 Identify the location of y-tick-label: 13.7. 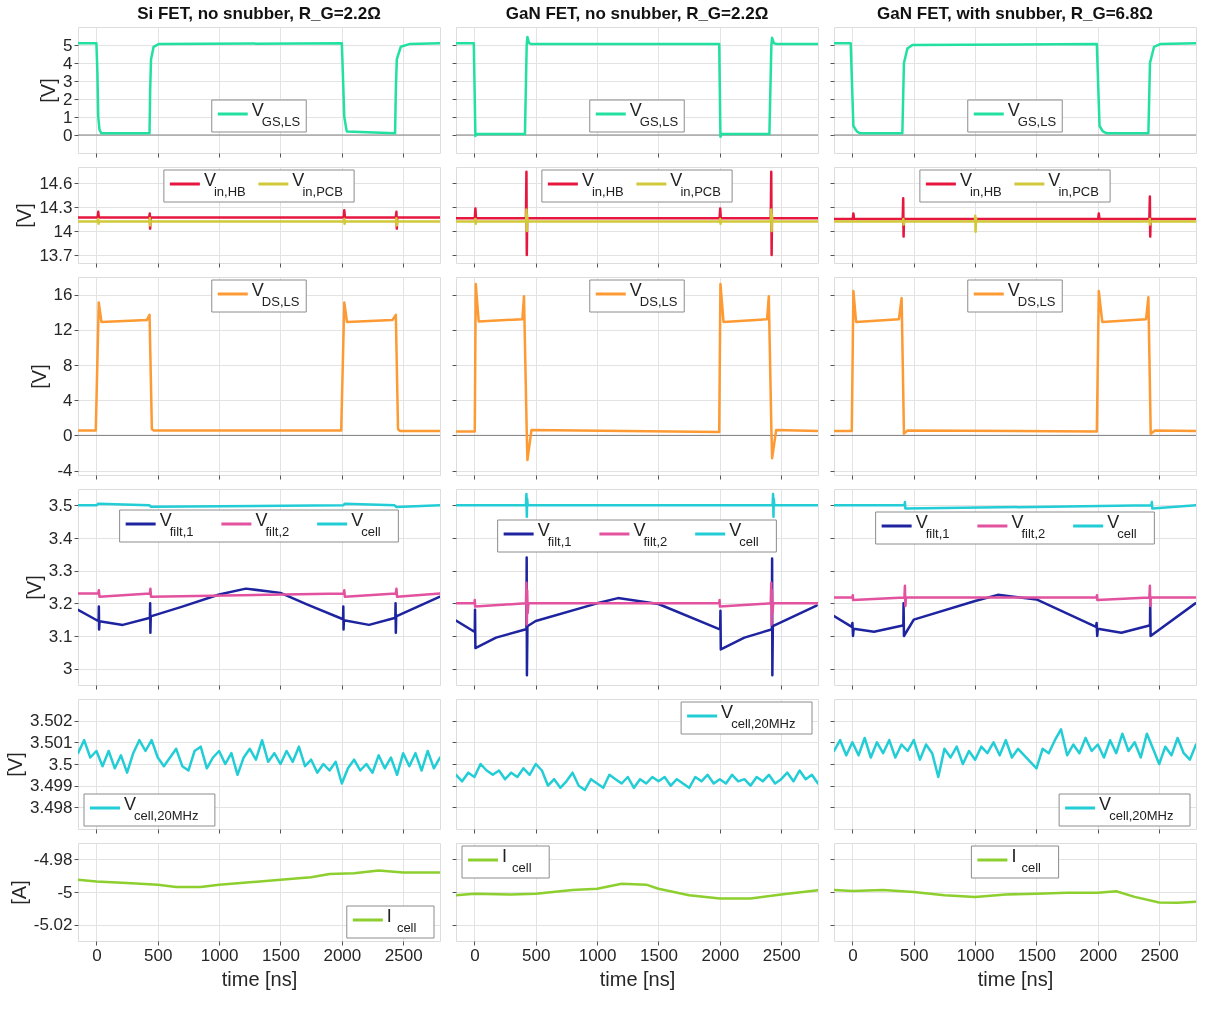
(56, 255).